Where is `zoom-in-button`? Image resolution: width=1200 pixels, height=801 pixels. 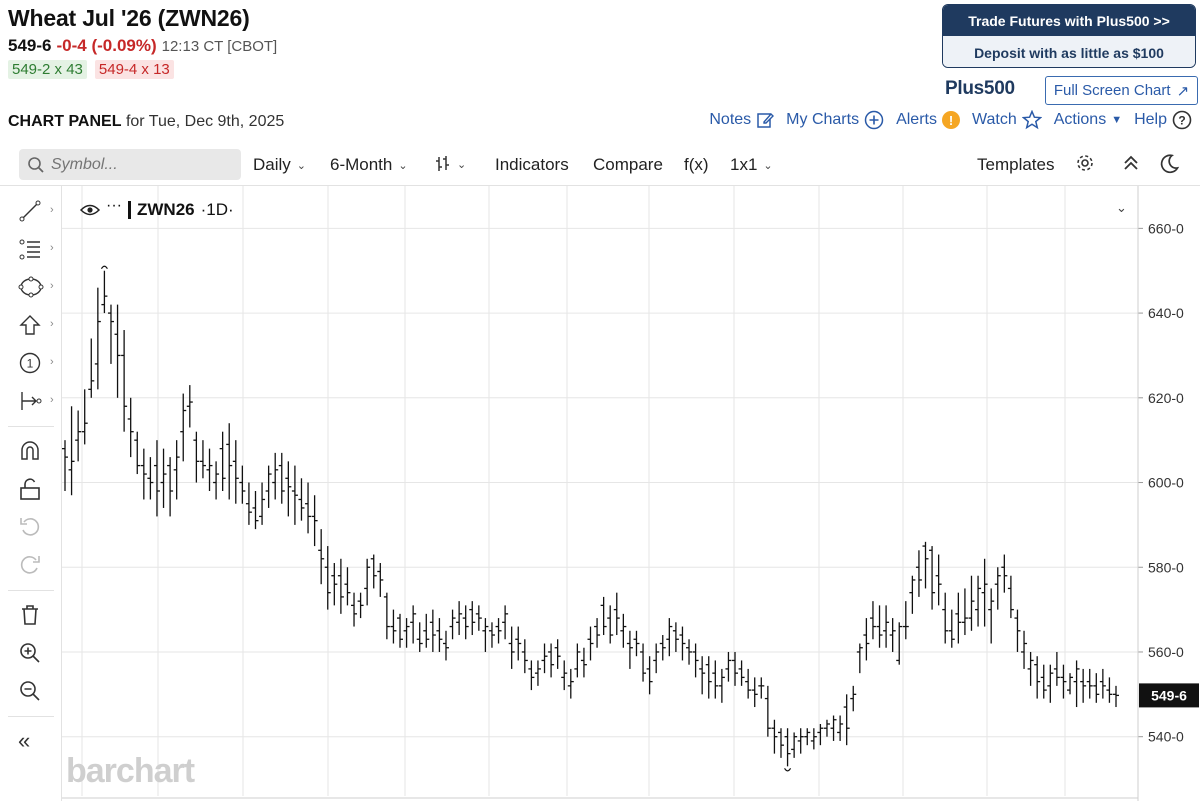
zoom-in-button is located at coordinates (35, 653).